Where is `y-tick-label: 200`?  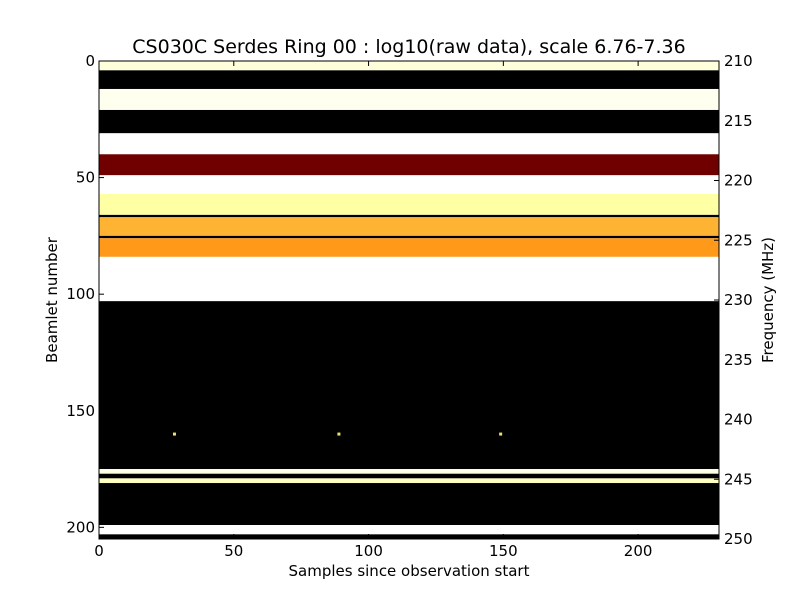 y-tick-label: 200 is located at coordinates (80, 527).